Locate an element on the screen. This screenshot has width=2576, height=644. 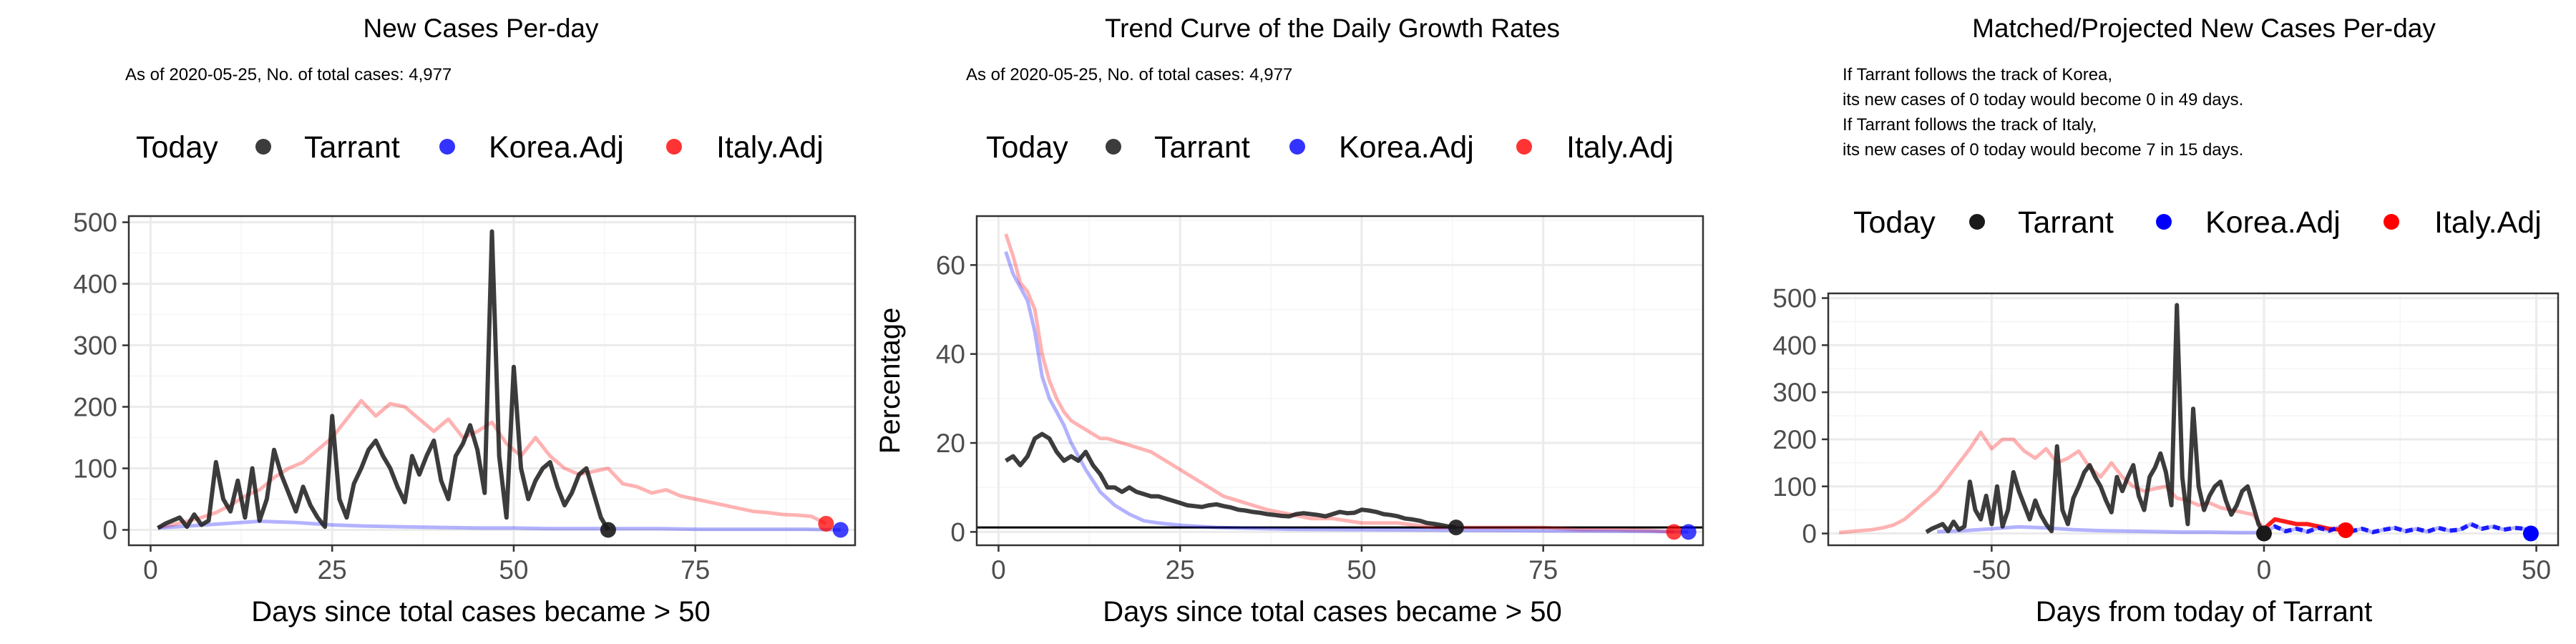
y-tick-label: 60 is located at coordinates (950, 265).